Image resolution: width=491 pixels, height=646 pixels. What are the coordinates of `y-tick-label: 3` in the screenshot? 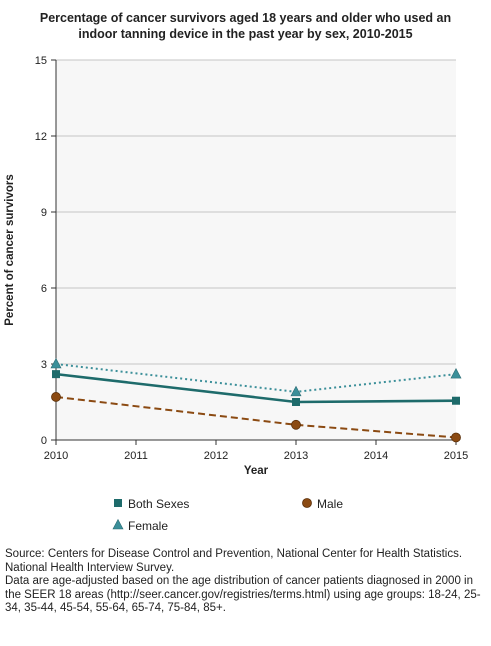 It's located at (44, 365).